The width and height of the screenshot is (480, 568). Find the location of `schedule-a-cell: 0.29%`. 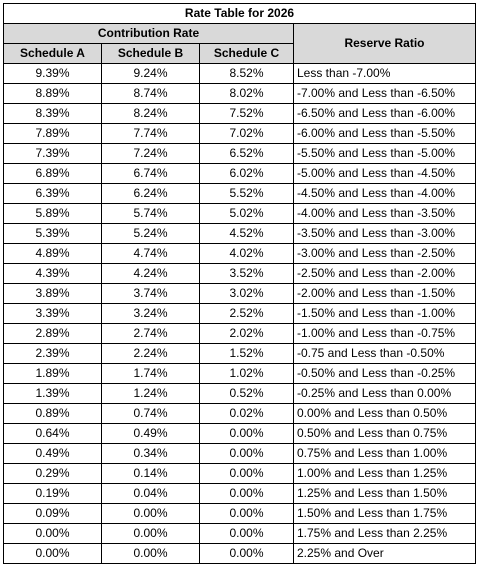

schedule-a-cell: 0.29% is located at coordinates (52, 473).